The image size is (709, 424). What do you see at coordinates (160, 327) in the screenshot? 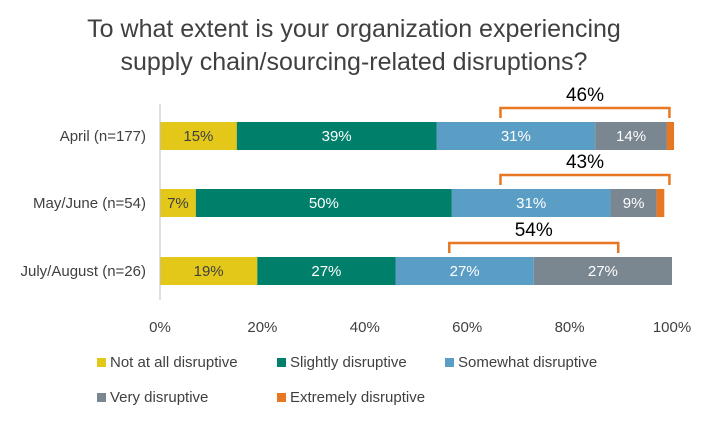
I see `x-tick-label: 0%` at bounding box center [160, 327].